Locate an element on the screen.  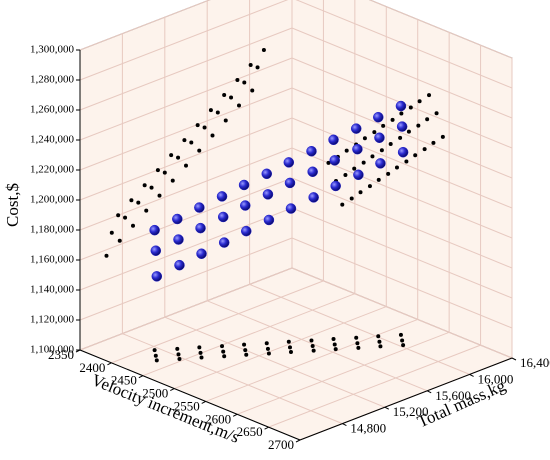
z-axis-label: Cost,$ is located at coordinates (12, 205).